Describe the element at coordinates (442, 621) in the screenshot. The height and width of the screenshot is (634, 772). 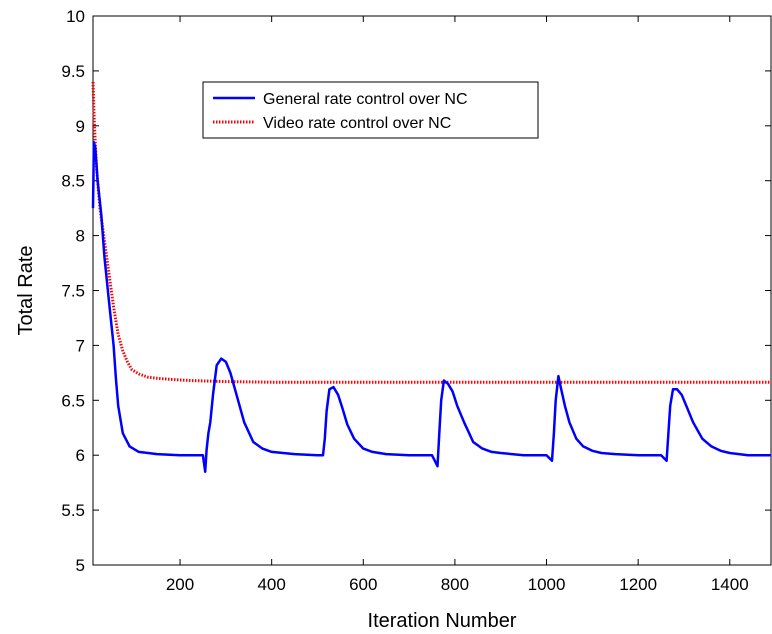
I see `x-axis-label: Iteration Number` at that location.